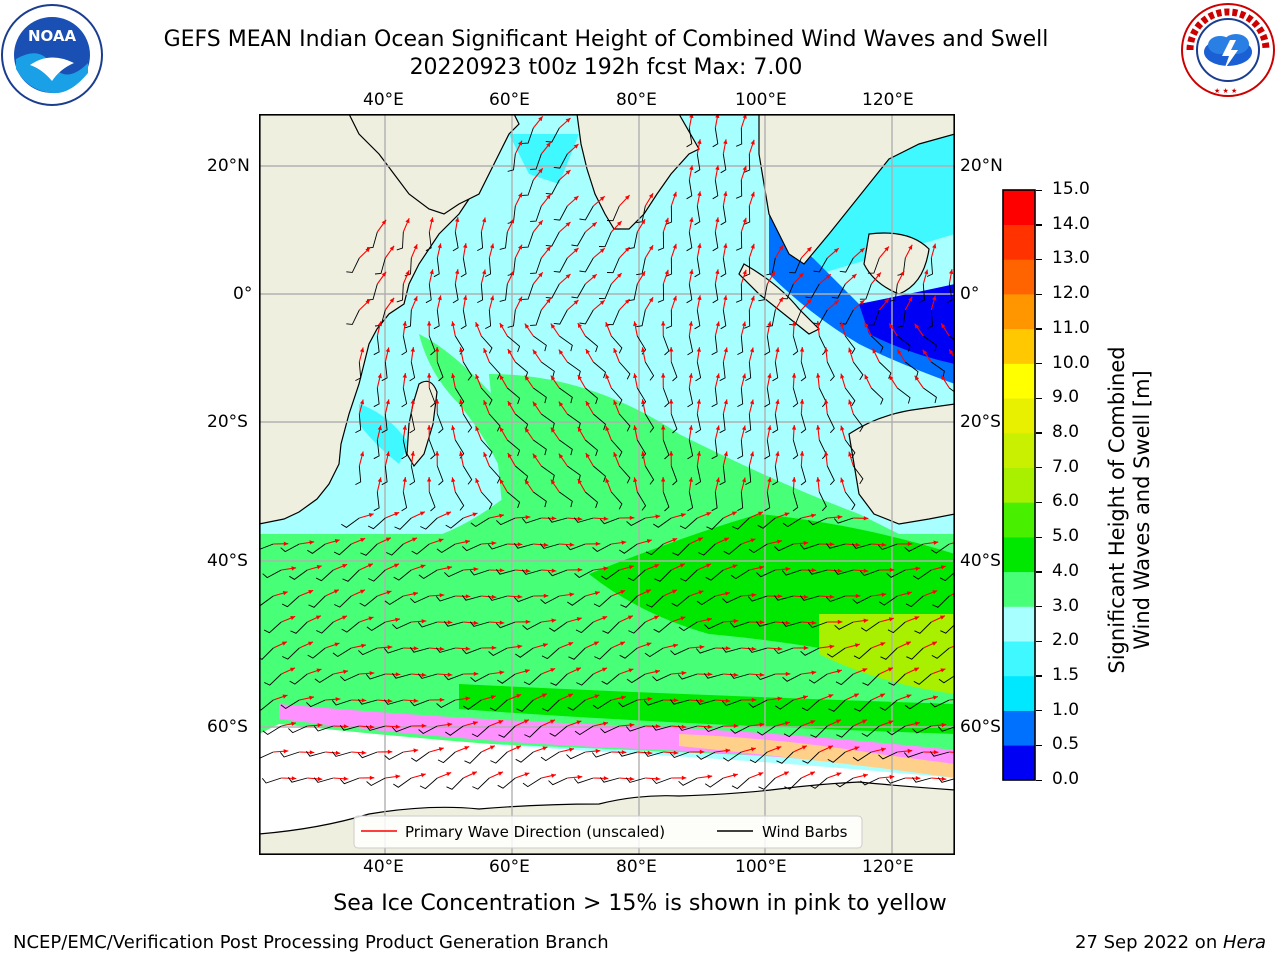 The height and width of the screenshot is (960, 1280). Describe the element at coordinates (1066, 466) in the screenshot. I see `colorbar-tick-label: 7.0` at that location.